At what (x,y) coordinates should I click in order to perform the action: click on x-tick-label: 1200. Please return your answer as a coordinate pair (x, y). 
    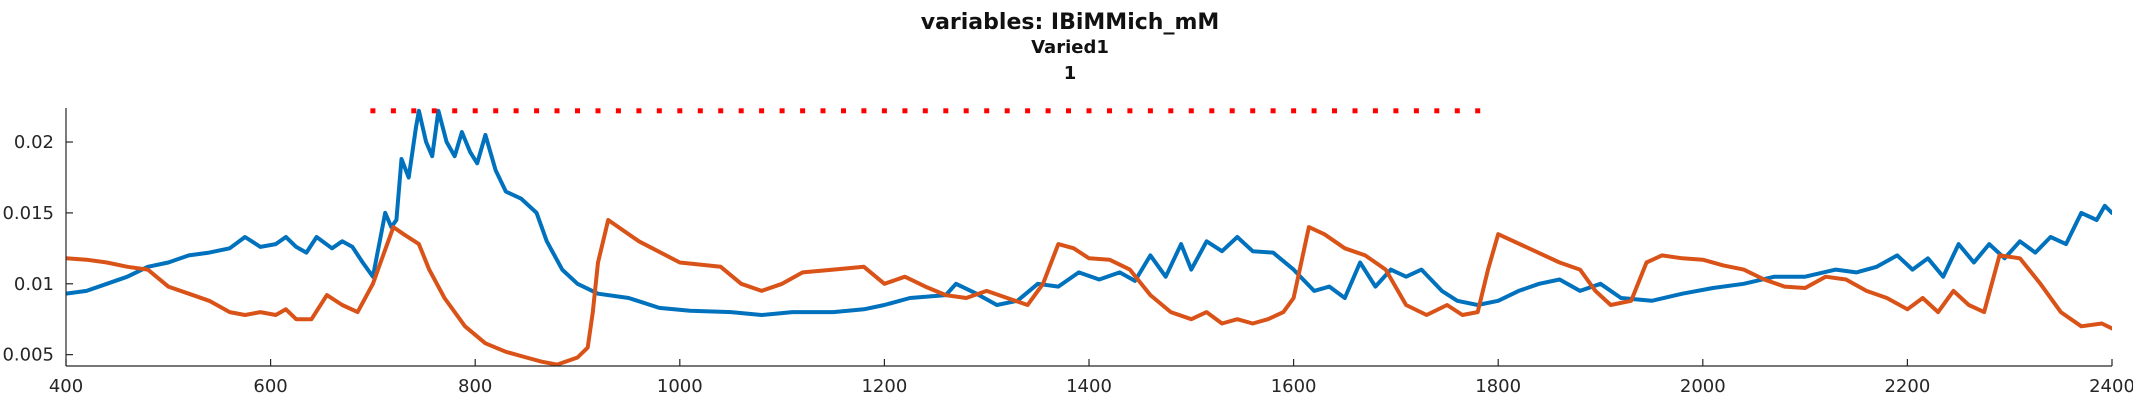
    Looking at the image, I should click on (884, 386).